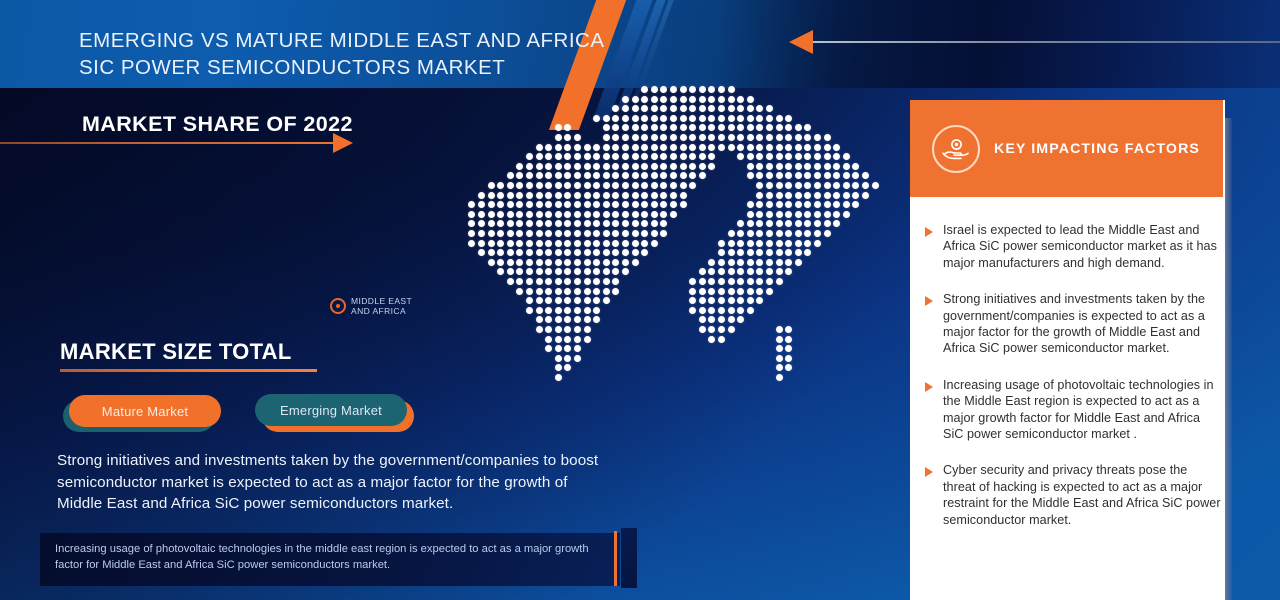  What do you see at coordinates (145, 411) in the screenshot?
I see `legend-mature-market: Mature Market` at bounding box center [145, 411].